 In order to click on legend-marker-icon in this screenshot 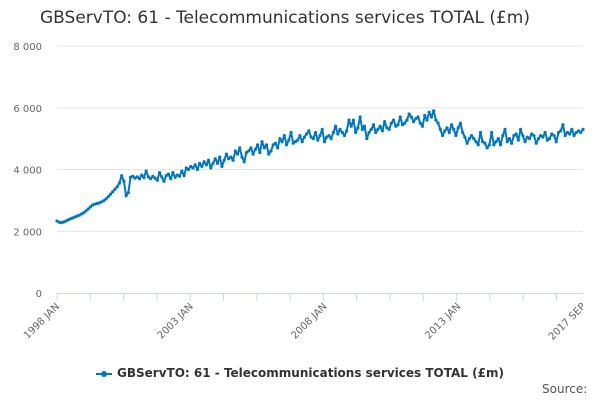, I will do `click(104, 373)`.